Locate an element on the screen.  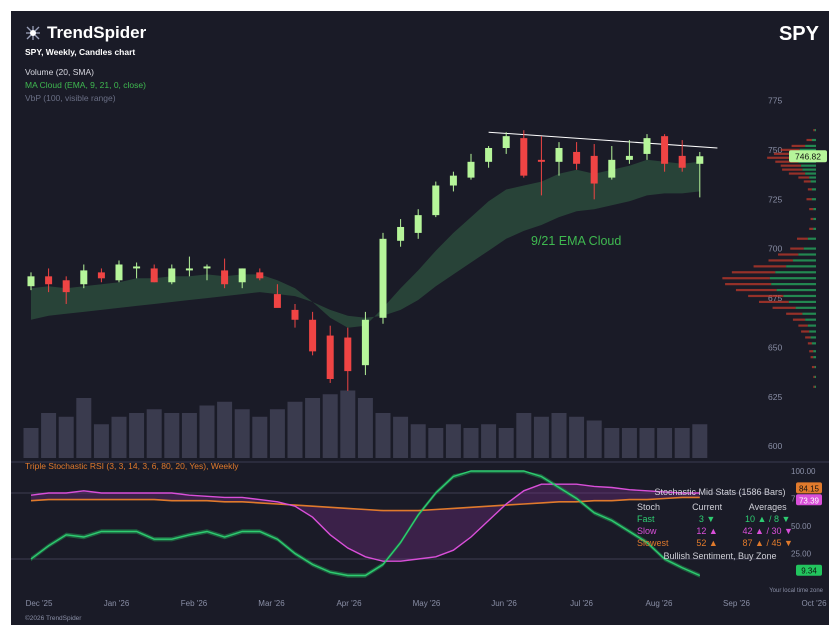
stoch-tick-label: 100.00 is located at coordinates (803, 471).